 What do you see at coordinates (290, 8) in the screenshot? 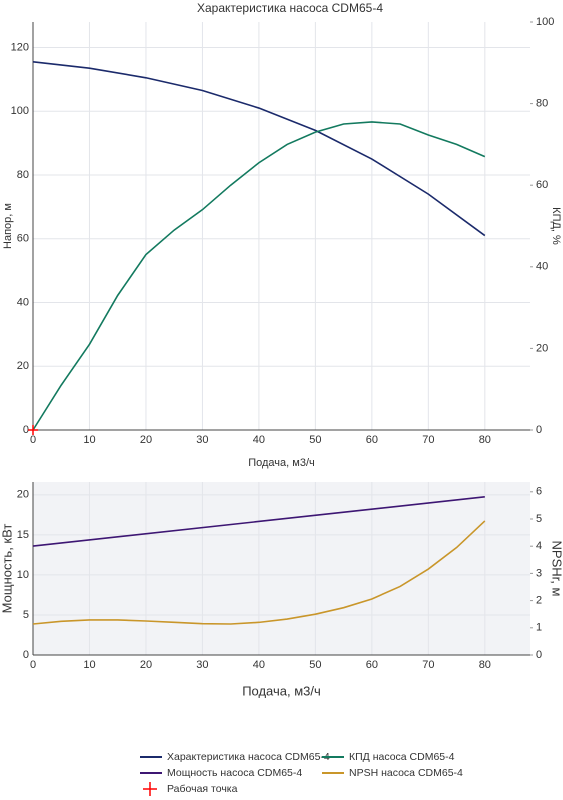
I see `chart-title: Характеристика насоса CDM65-4` at bounding box center [290, 8].